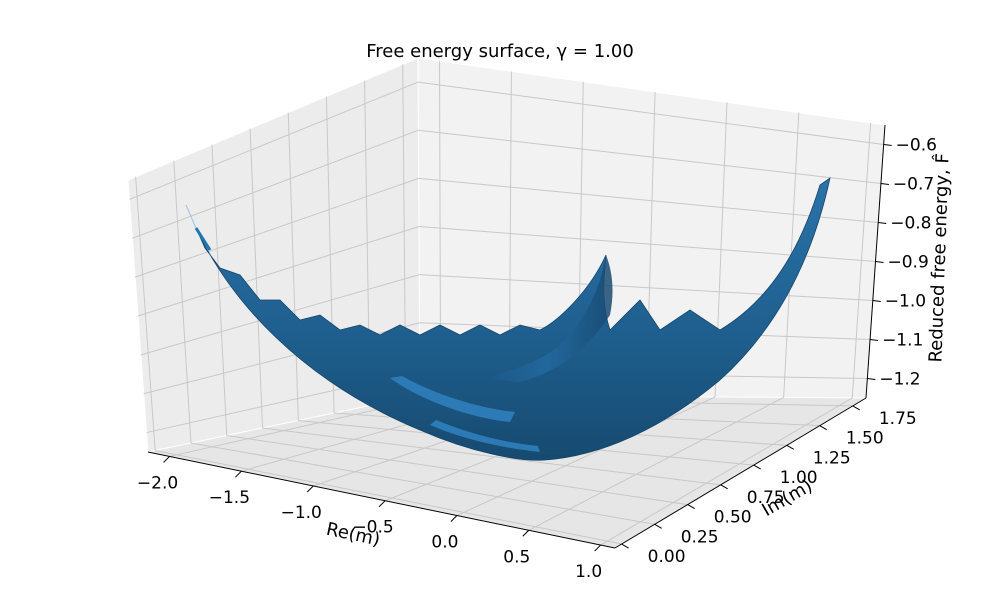 The width and height of the screenshot is (1000, 600). What do you see at coordinates (157, 483) in the screenshot?
I see `x-tick-label: −2.0` at bounding box center [157, 483].